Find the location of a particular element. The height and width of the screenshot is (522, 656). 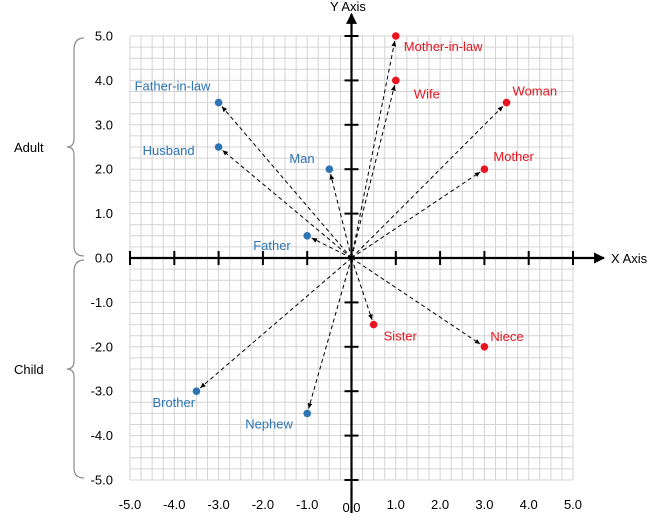

y-tick-label: -1.0 is located at coordinates (102, 302).